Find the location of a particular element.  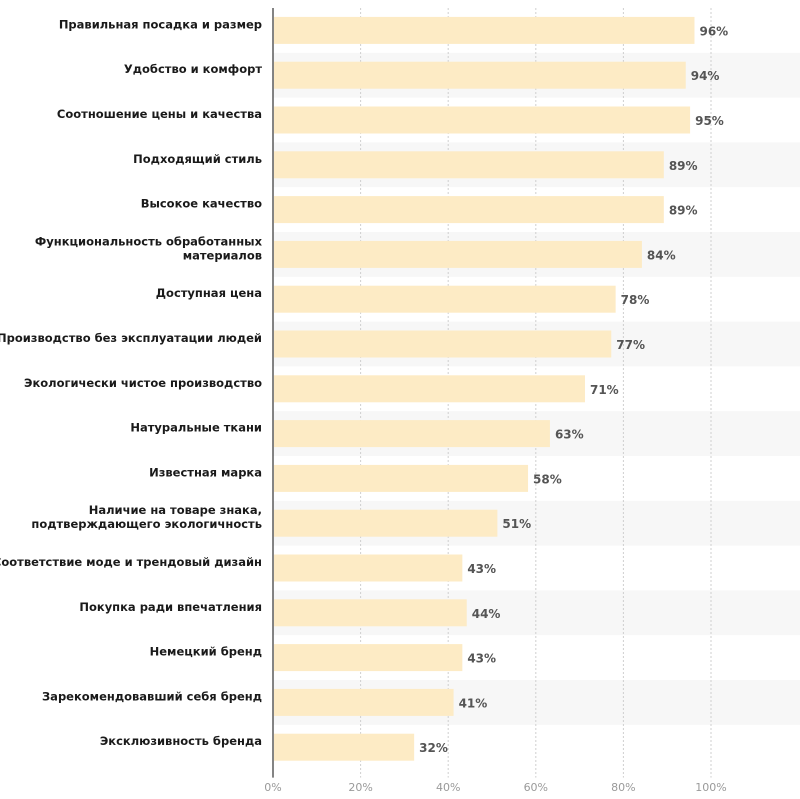

category-label: Производство без эксплуатации людей is located at coordinates (131, 338).